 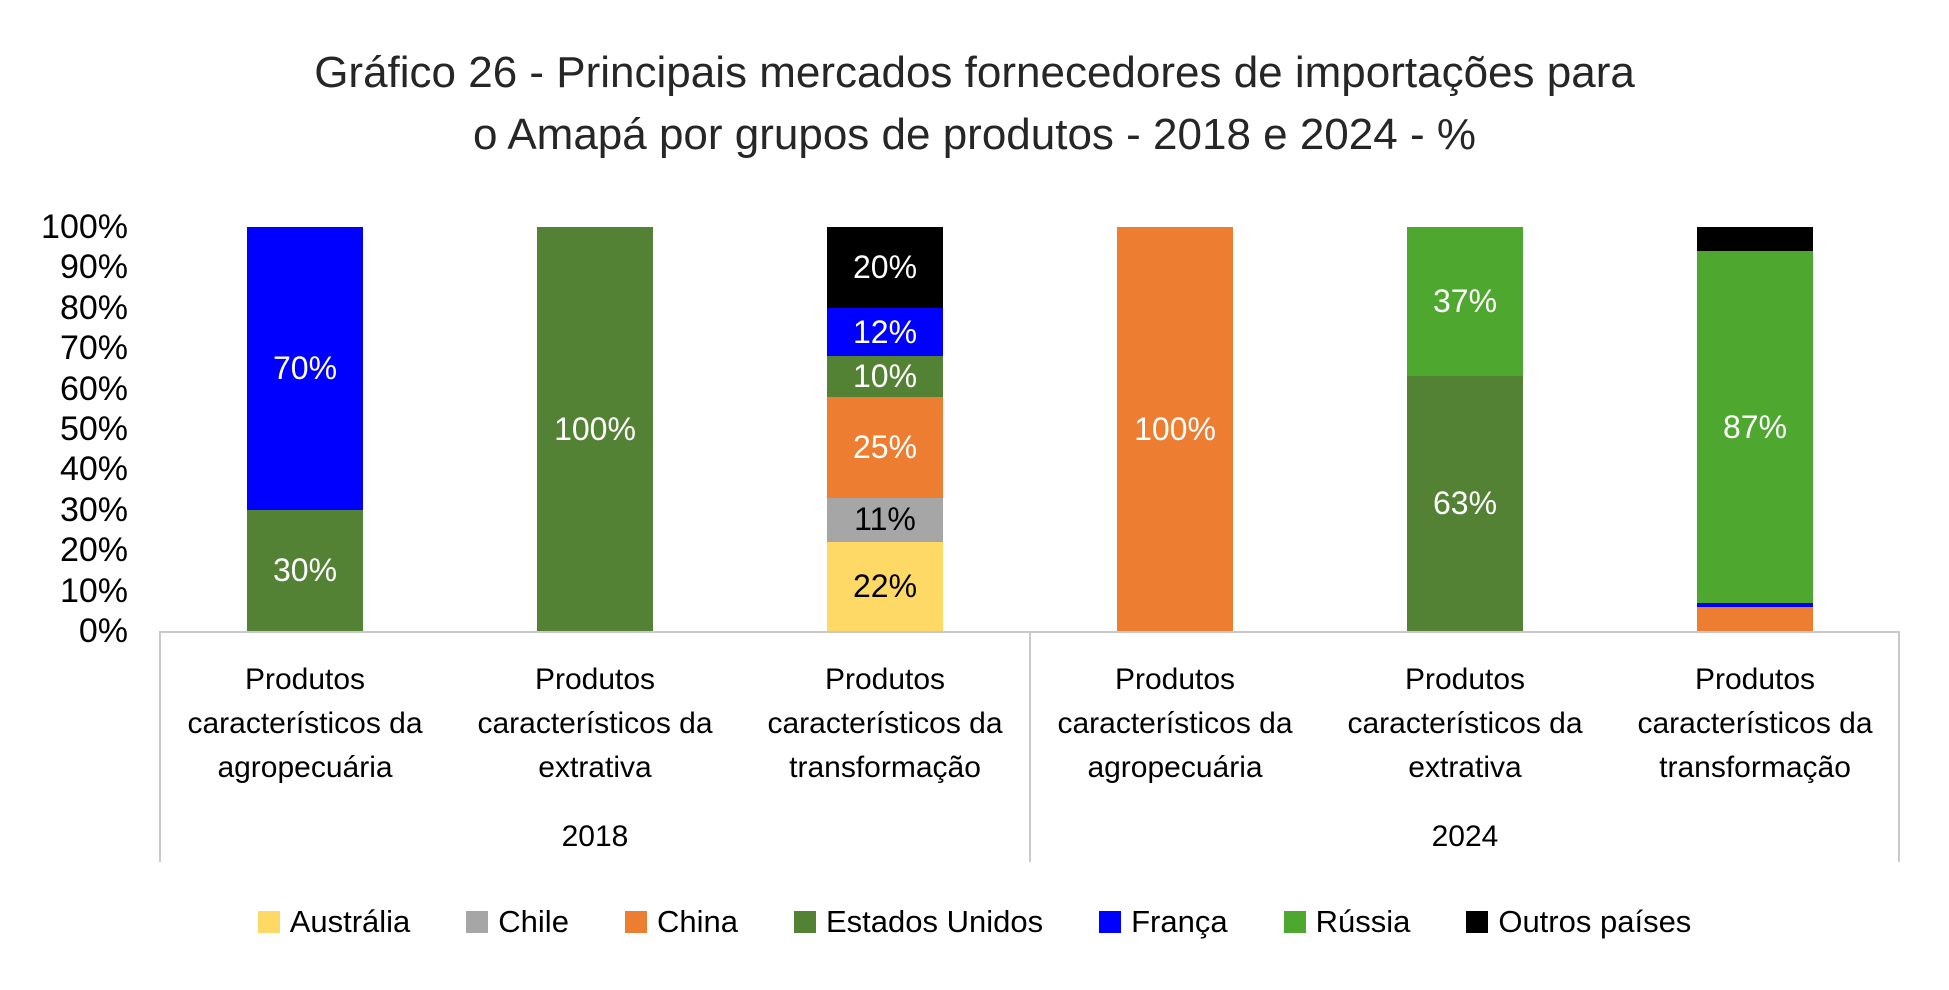 I want to click on bar-segment-value-label: 10%, so click(x=885, y=375).